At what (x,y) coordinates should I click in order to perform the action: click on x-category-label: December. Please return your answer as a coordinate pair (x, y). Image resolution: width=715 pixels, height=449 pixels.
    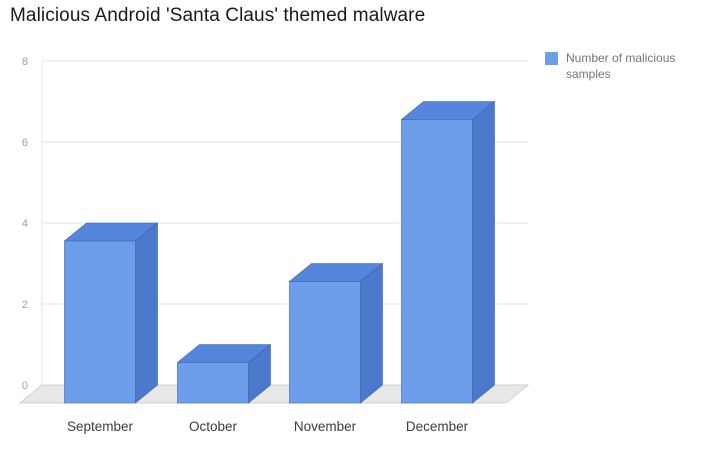
    Looking at the image, I should click on (437, 426).